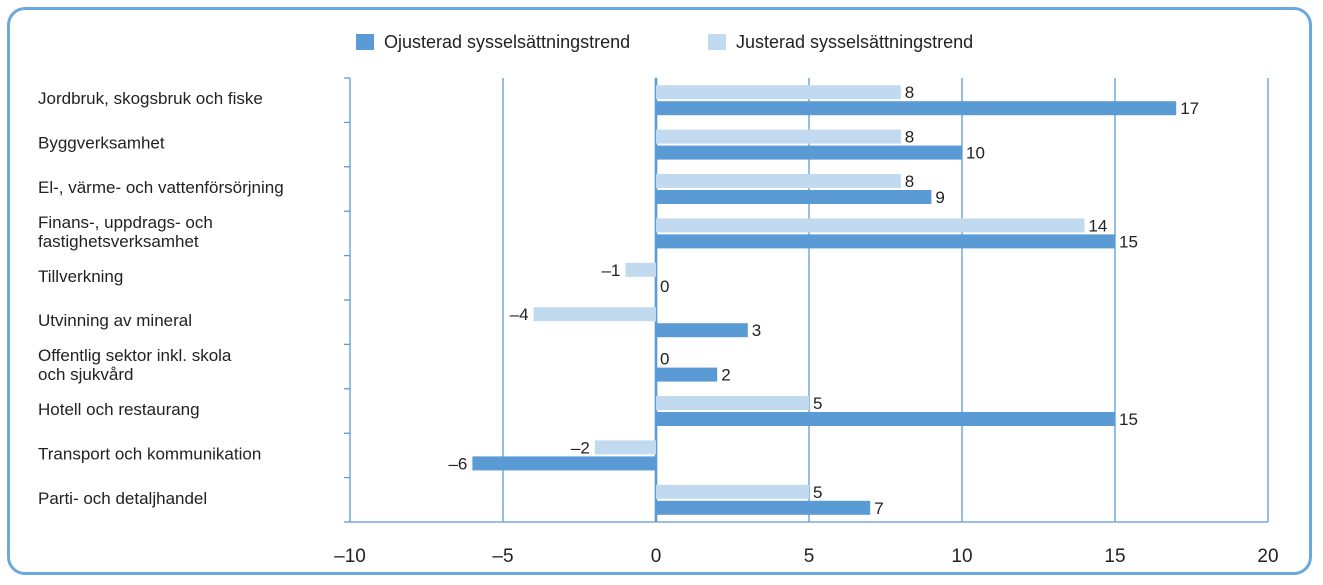 The image size is (1323, 585). Describe the element at coordinates (809, 556) in the screenshot. I see `x-tick-label: 5` at that location.